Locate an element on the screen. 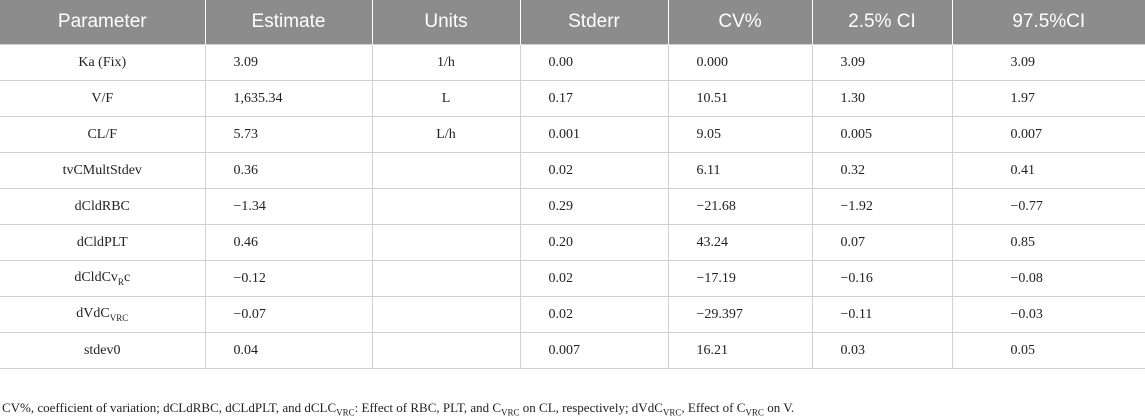 The height and width of the screenshot is (419, 1145). table-cell: −0.77 is located at coordinates (1048, 206).